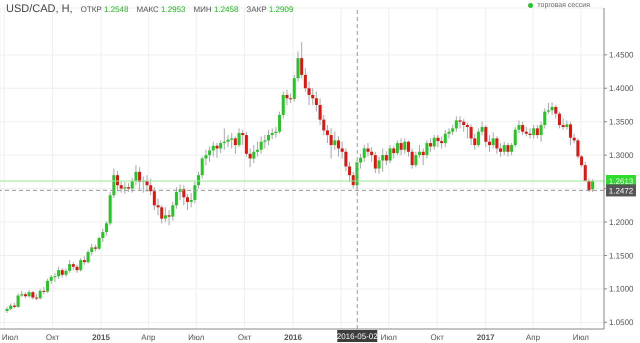 The width and height of the screenshot is (640, 343). What do you see at coordinates (101, 337) in the screenshot?
I see `x-tick-label: 2015` at bounding box center [101, 337].